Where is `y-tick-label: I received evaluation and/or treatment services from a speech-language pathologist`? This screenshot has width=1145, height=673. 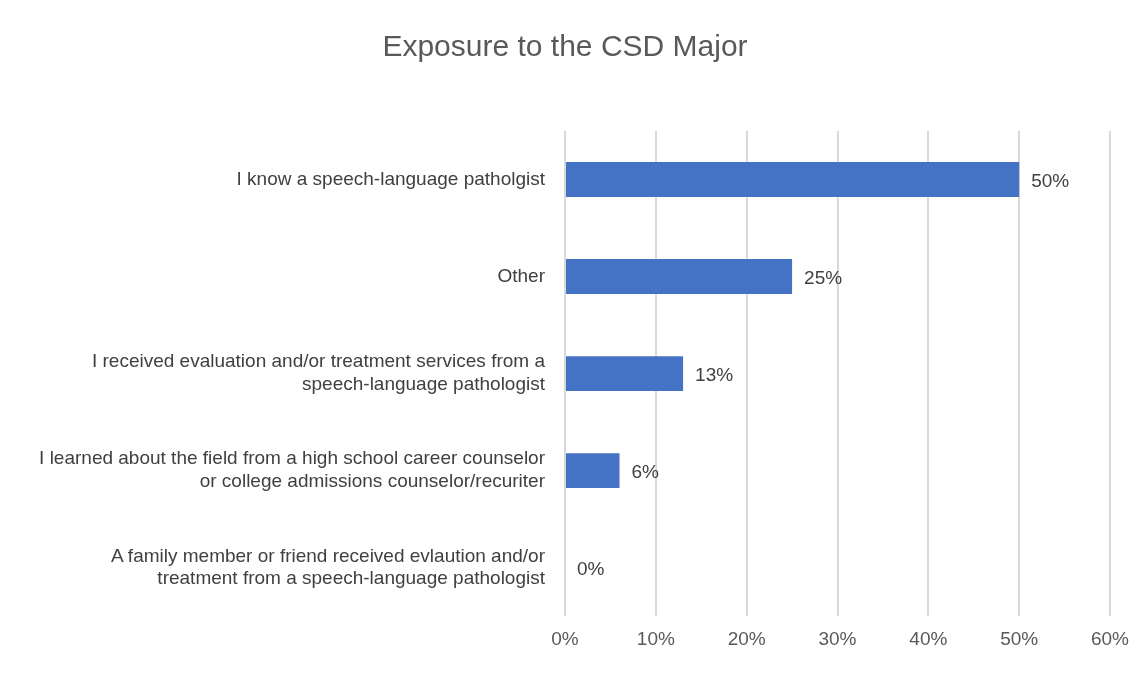
y-tick-label: I received evaluation and/or treatment services from a speech-language pathologist is located at coordinates (318, 372).